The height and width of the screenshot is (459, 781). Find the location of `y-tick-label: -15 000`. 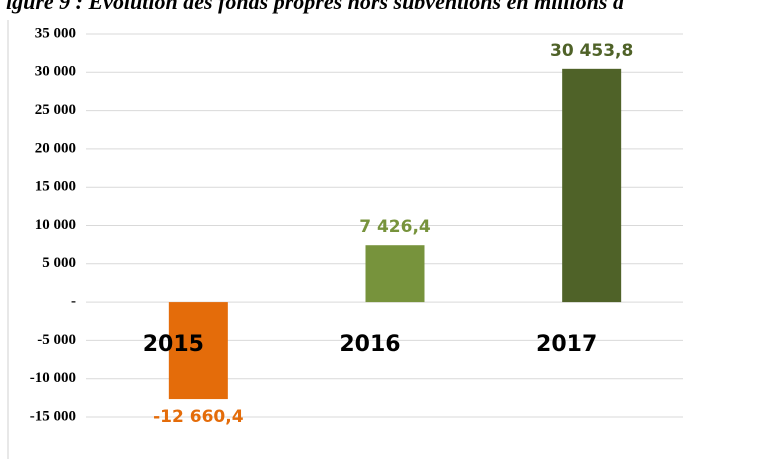

y-tick-label: -15 000 is located at coordinates (53, 416).